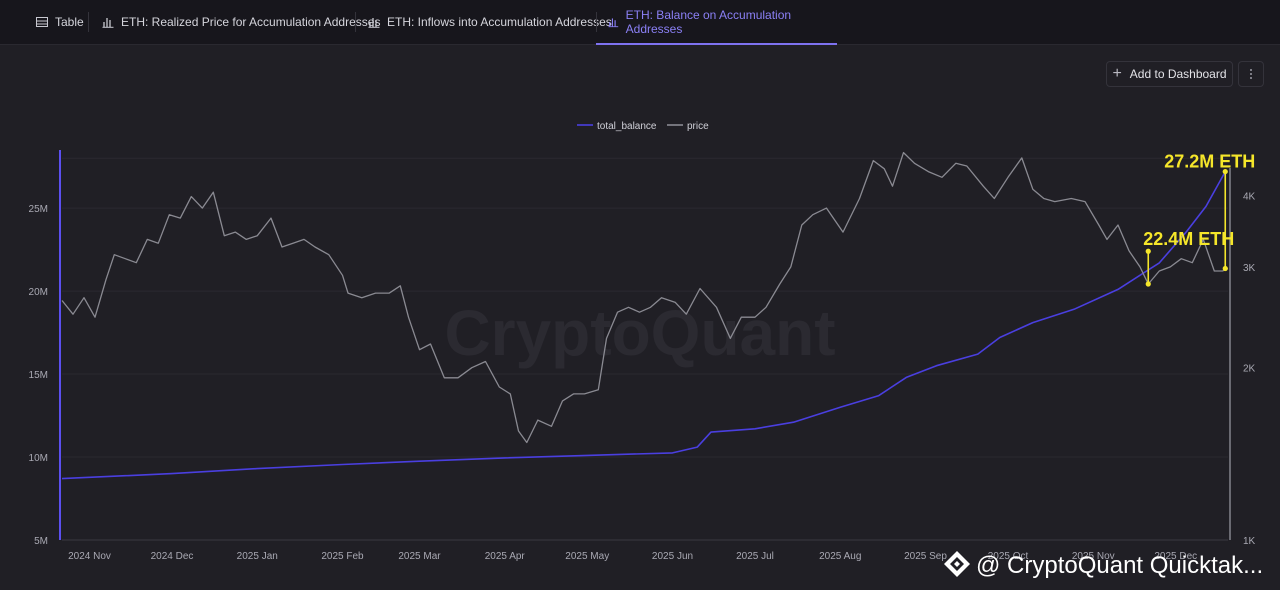 The width and height of the screenshot is (1280, 590). What do you see at coordinates (1178, 74) in the screenshot?
I see `add-to-dashboard-label: Add to Dashboard` at bounding box center [1178, 74].